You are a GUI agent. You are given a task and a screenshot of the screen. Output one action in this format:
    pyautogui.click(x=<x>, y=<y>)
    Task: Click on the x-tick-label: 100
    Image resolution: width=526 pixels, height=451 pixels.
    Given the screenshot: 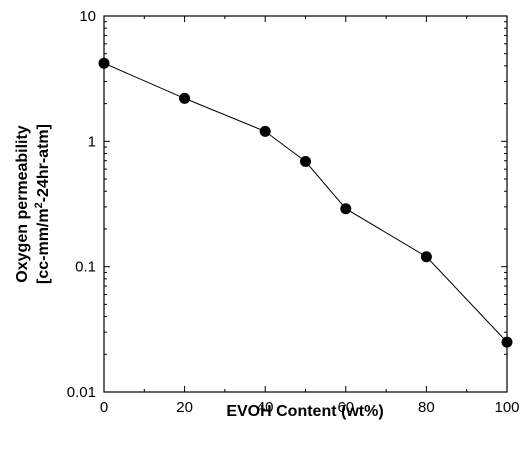 What is the action you would take?
    pyautogui.click(x=506, y=407)
    